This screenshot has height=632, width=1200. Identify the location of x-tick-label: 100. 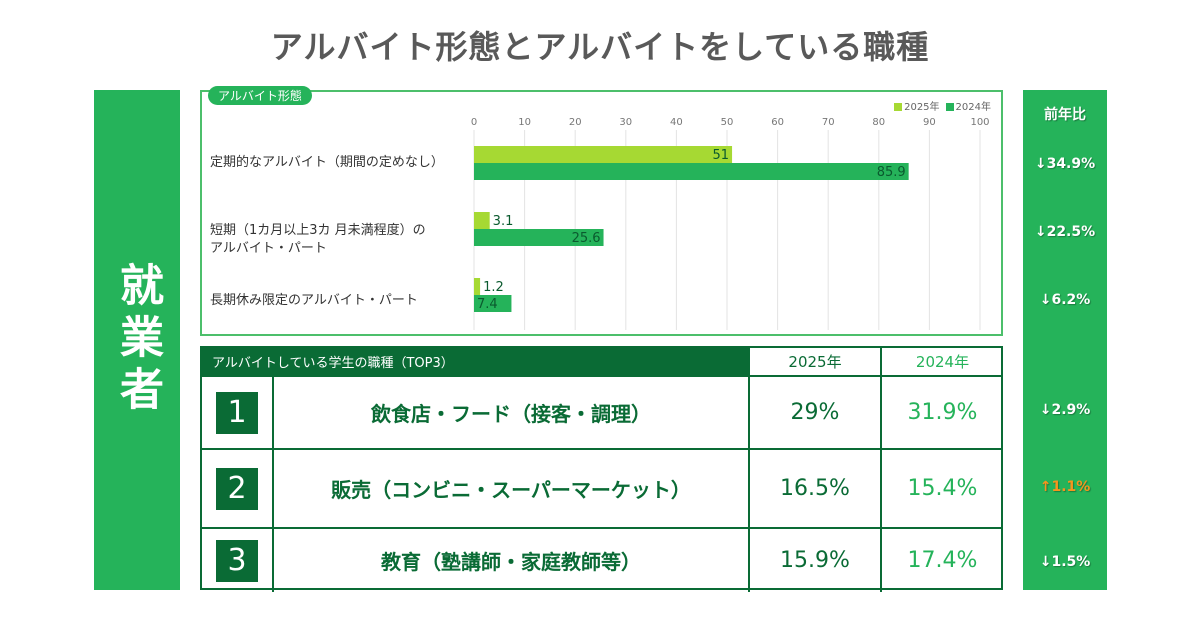
(979, 122).